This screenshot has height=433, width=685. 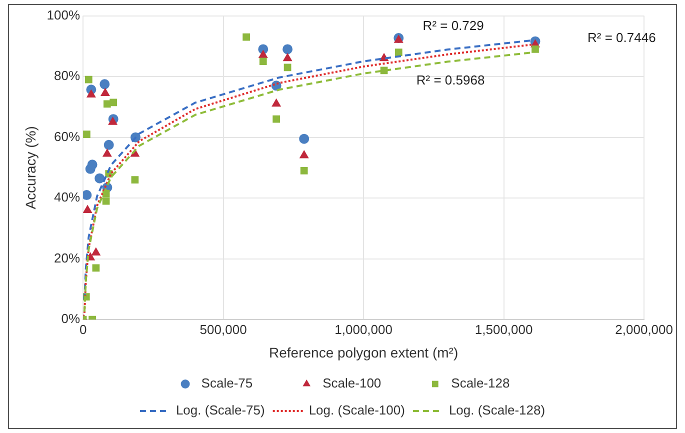 What do you see at coordinates (352, 383) in the screenshot?
I see `legend-label: Scale-100` at bounding box center [352, 383].